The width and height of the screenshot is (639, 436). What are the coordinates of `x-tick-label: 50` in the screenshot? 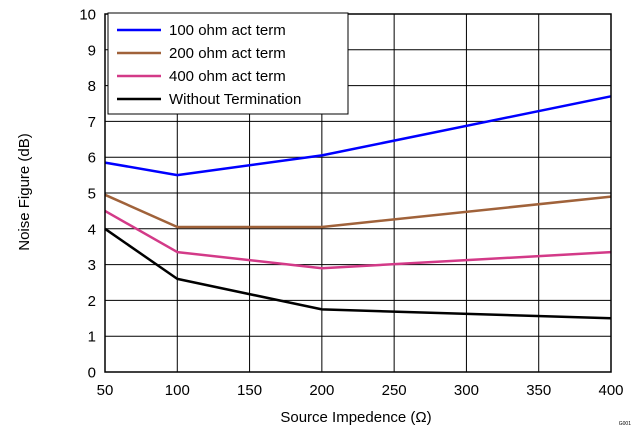 It's located at (105, 390).